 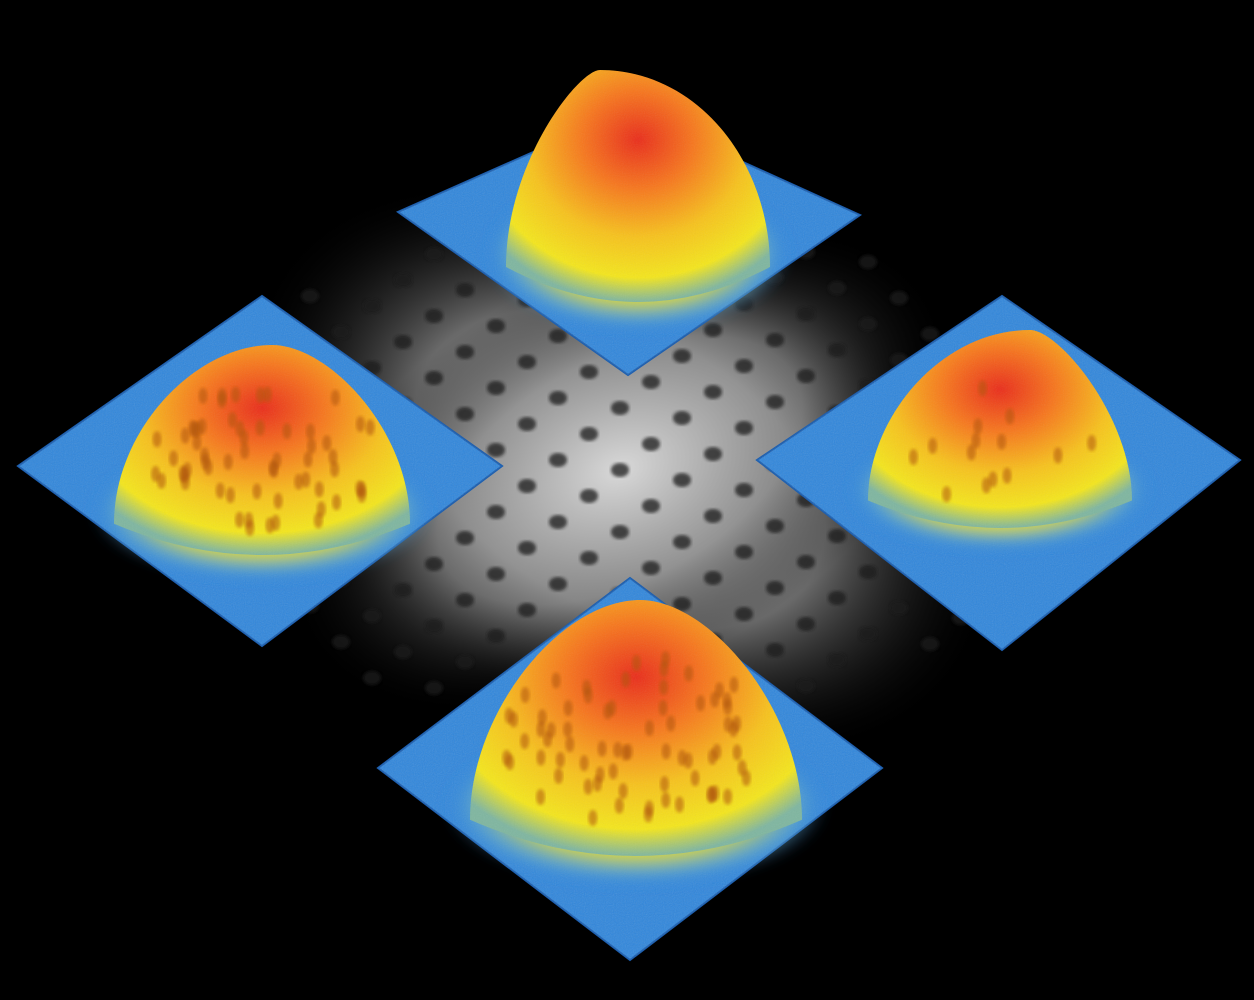 I want to click on panel-left, so click(x=260, y=471).